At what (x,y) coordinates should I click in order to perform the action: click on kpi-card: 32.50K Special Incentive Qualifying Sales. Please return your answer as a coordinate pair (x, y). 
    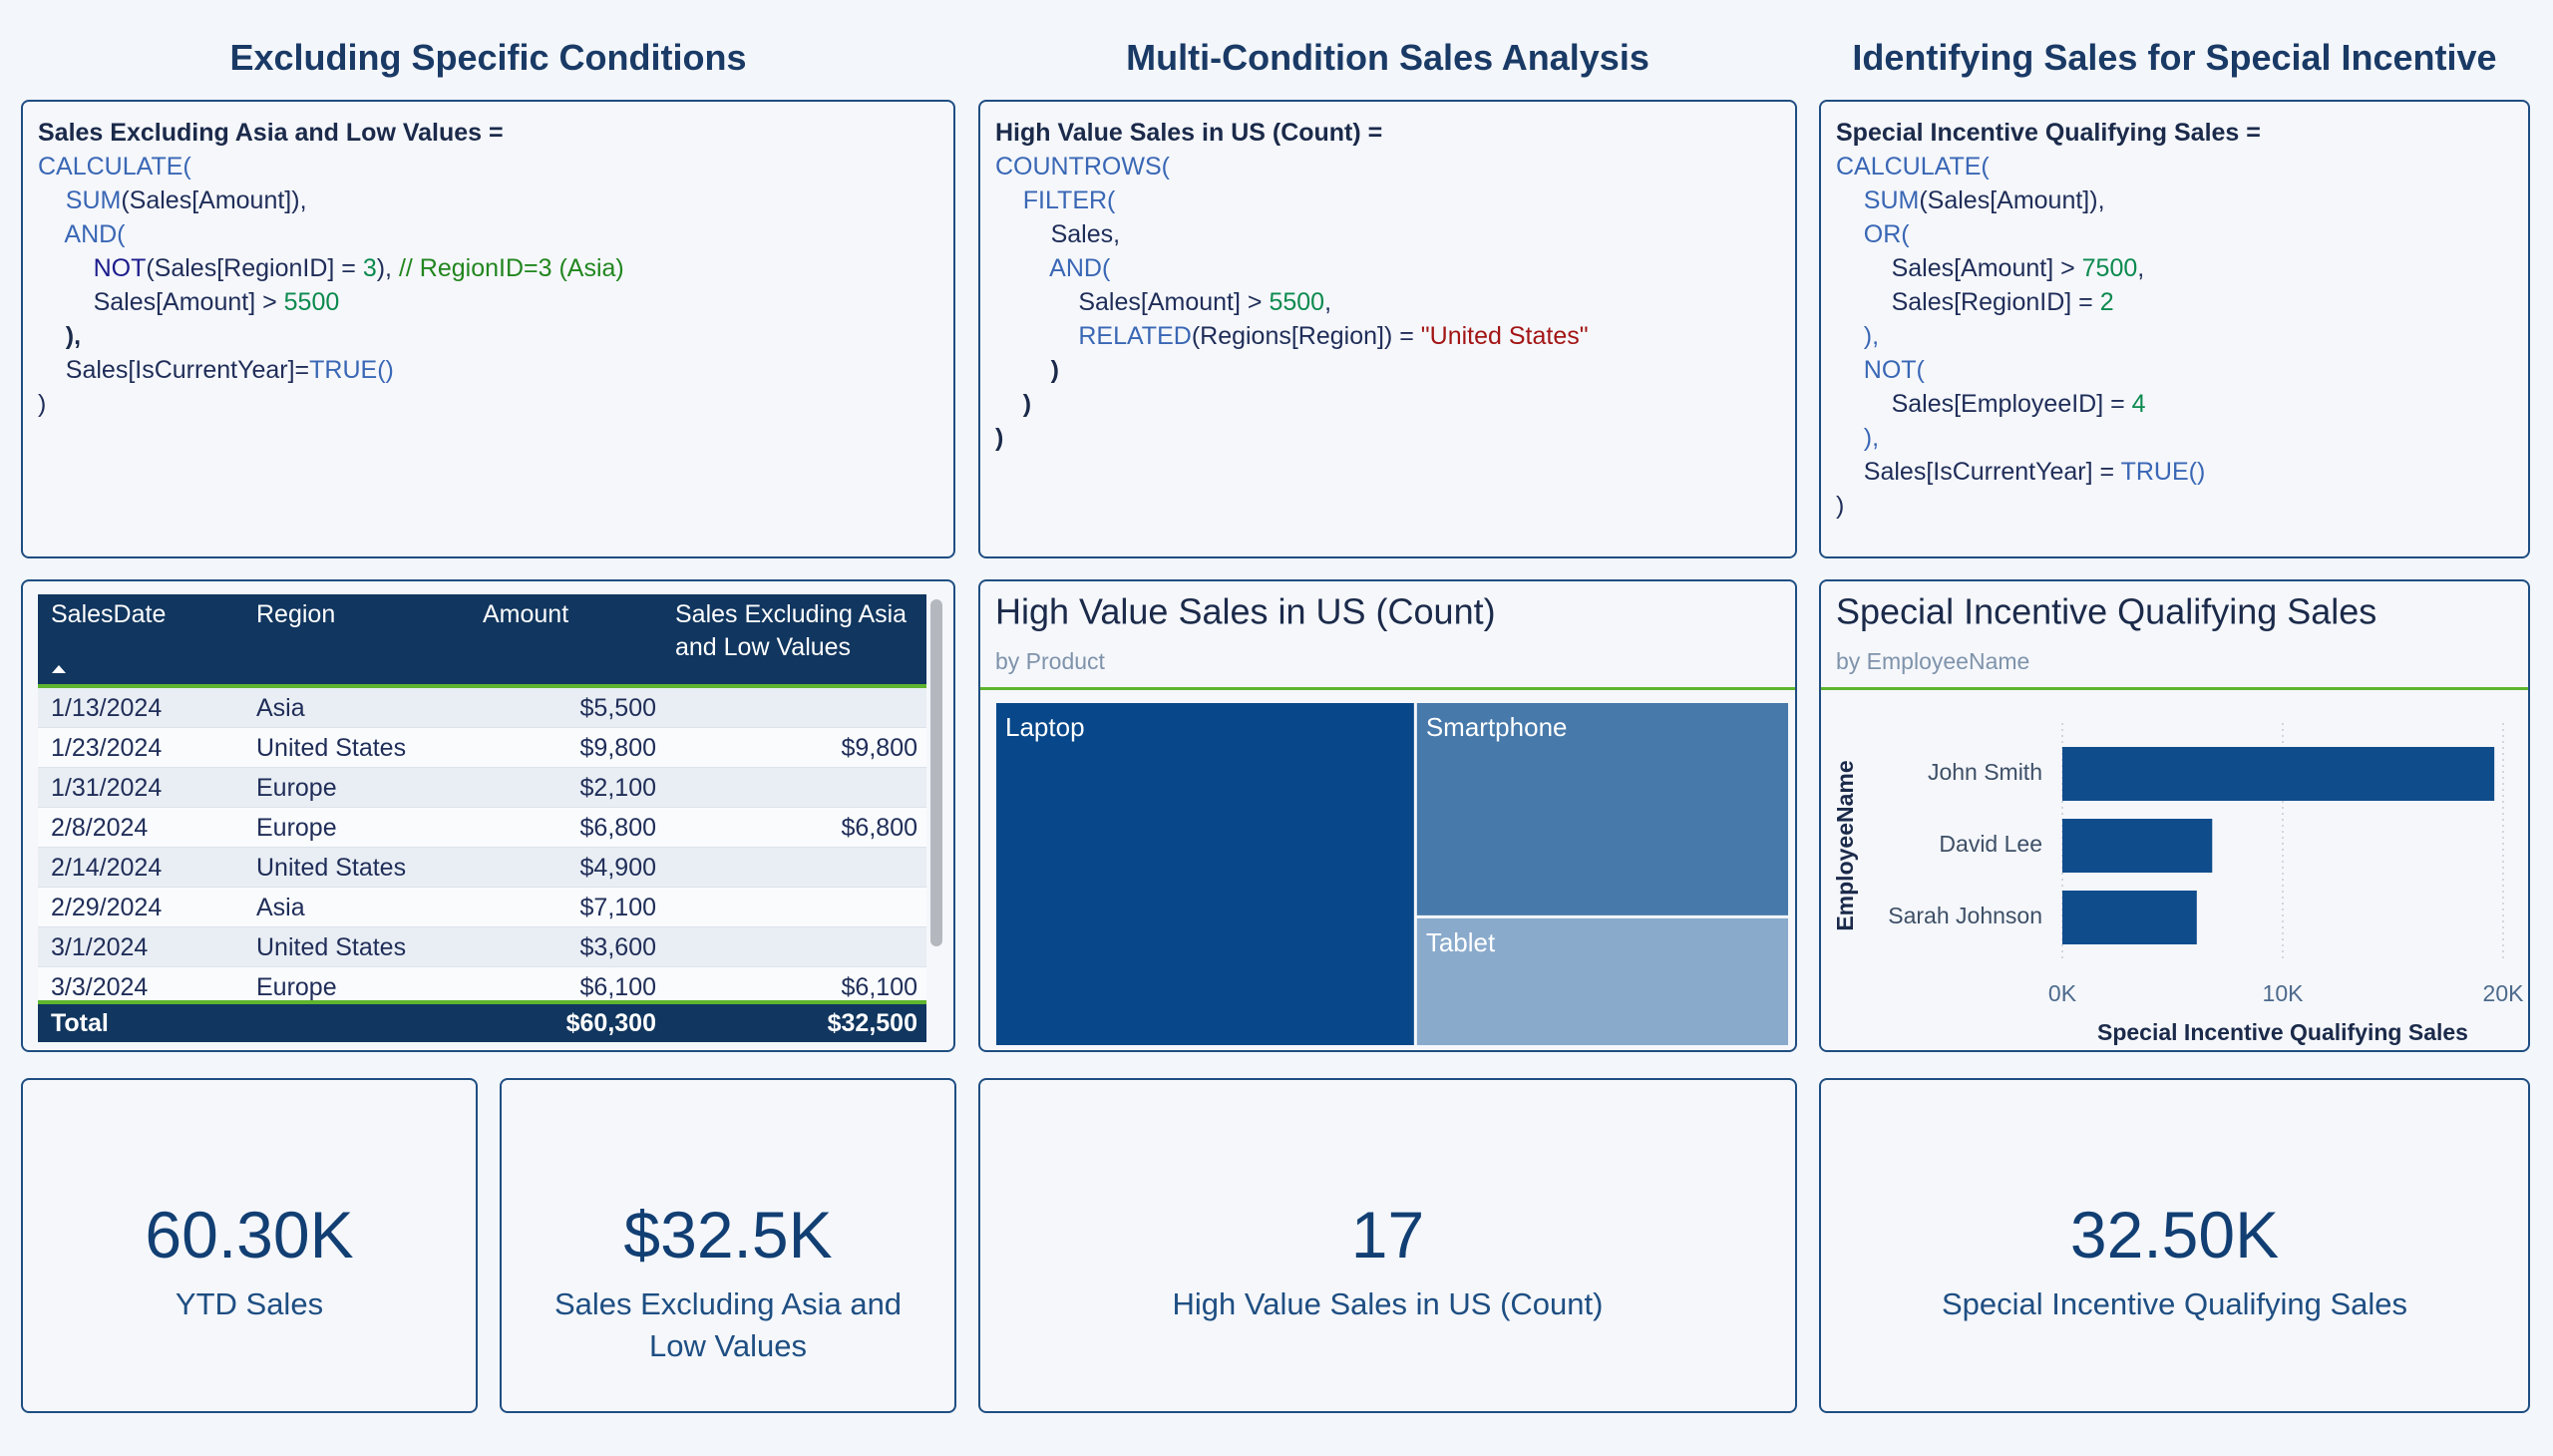
    Looking at the image, I should click on (2174, 1245).